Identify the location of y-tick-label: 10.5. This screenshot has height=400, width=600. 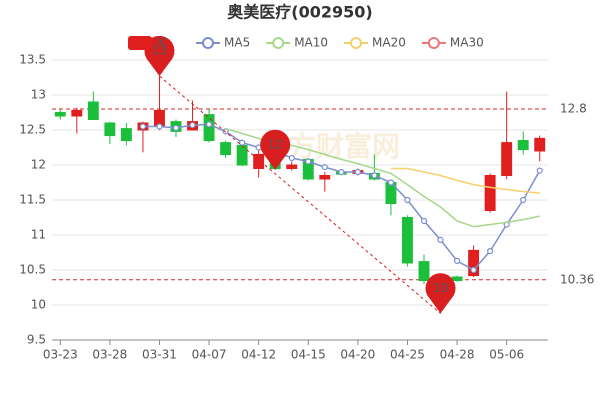
(32, 270).